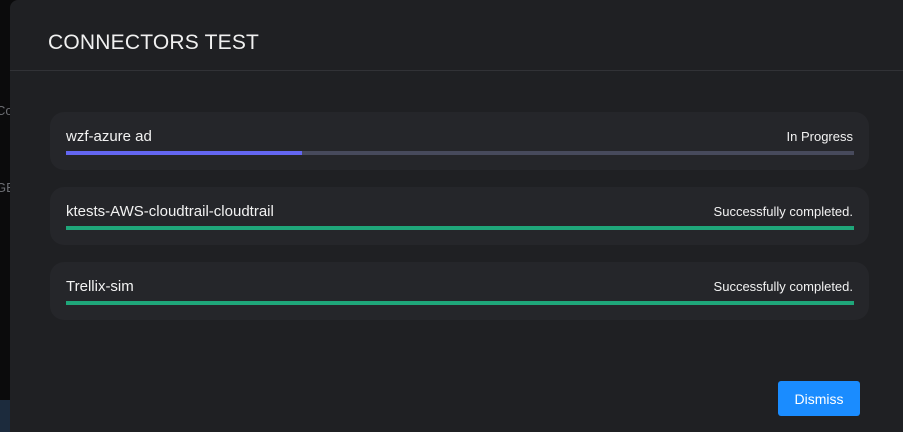  I want to click on connector-card: Trellix-sim Successfully completed., so click(459, 291).